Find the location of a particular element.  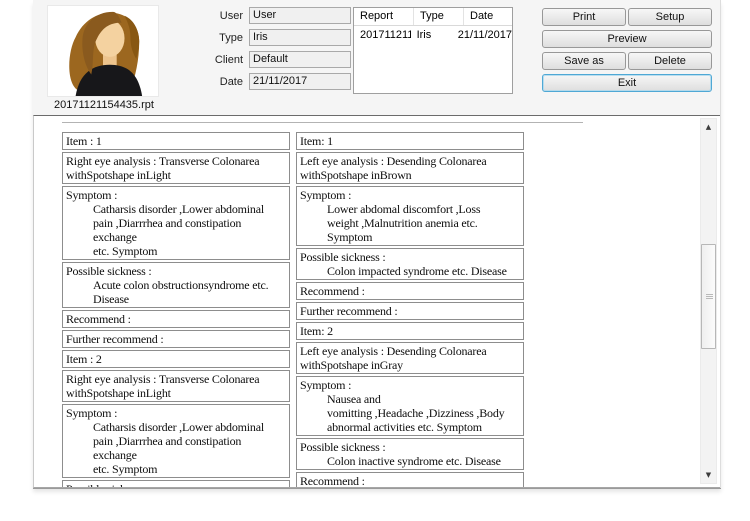

field-row: User User is located at coordinates (247, 15).